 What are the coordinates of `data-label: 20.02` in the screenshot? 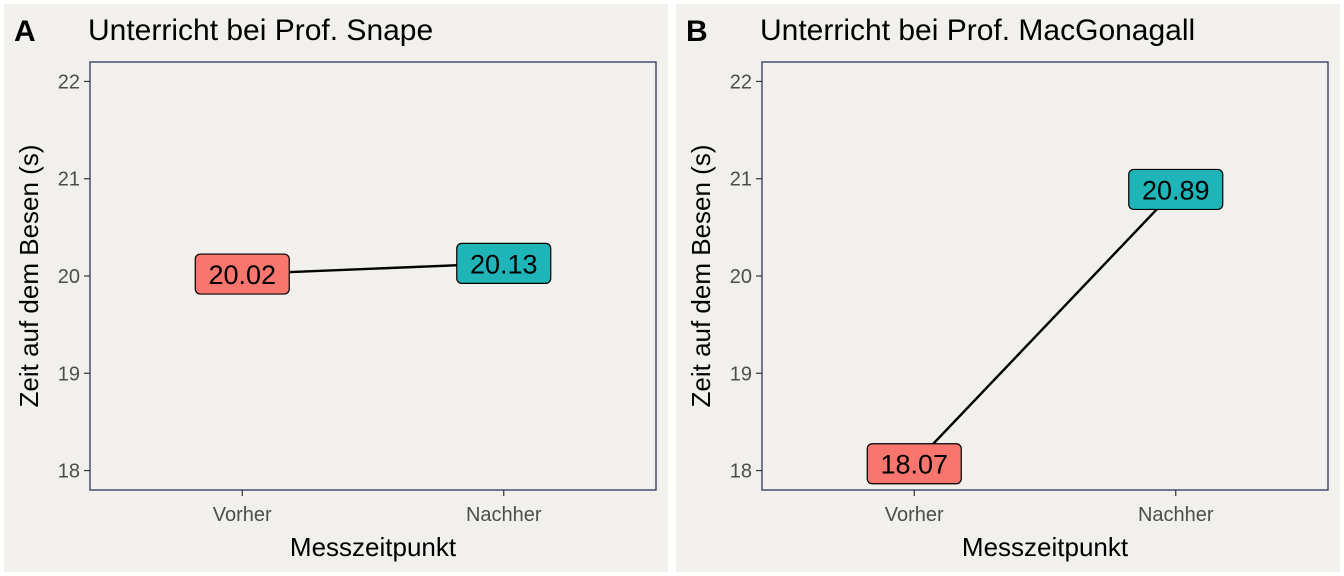 It's located at (242, 275).